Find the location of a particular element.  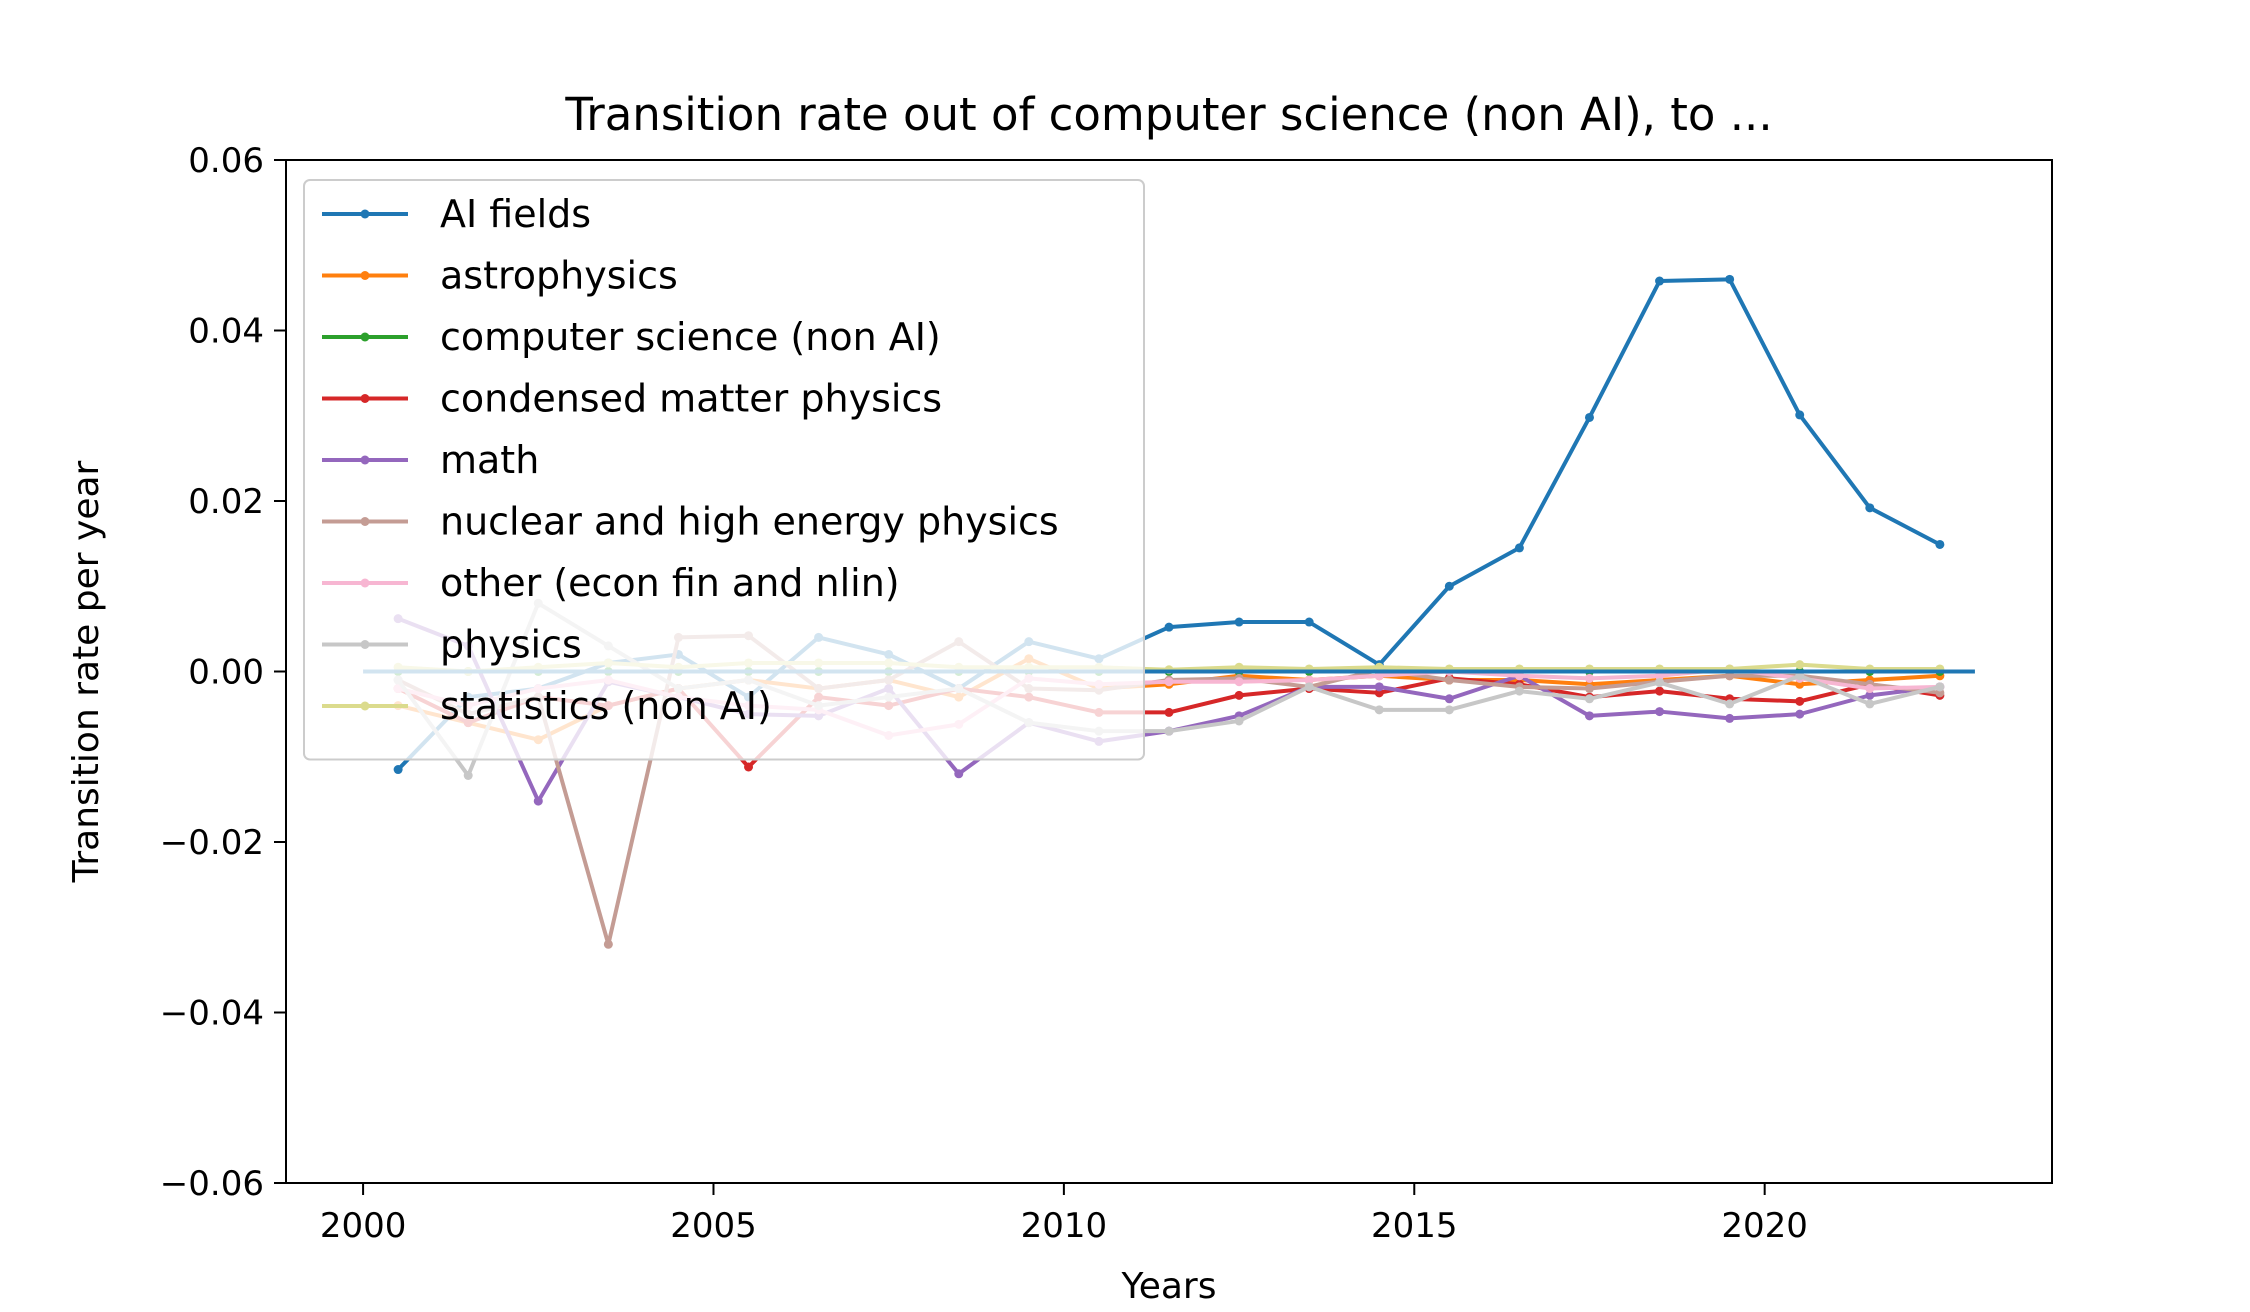

y-axis-title: Transition rate per year is located at coordinates (86, 671).